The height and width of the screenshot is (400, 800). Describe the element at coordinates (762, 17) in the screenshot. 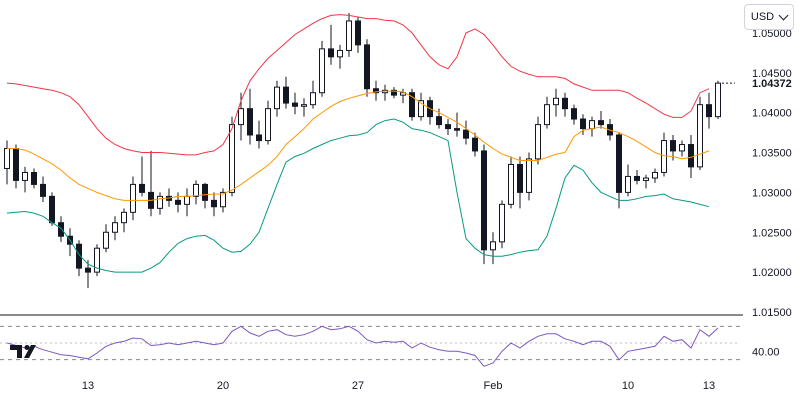

I see `currency-label: USD` at that location.